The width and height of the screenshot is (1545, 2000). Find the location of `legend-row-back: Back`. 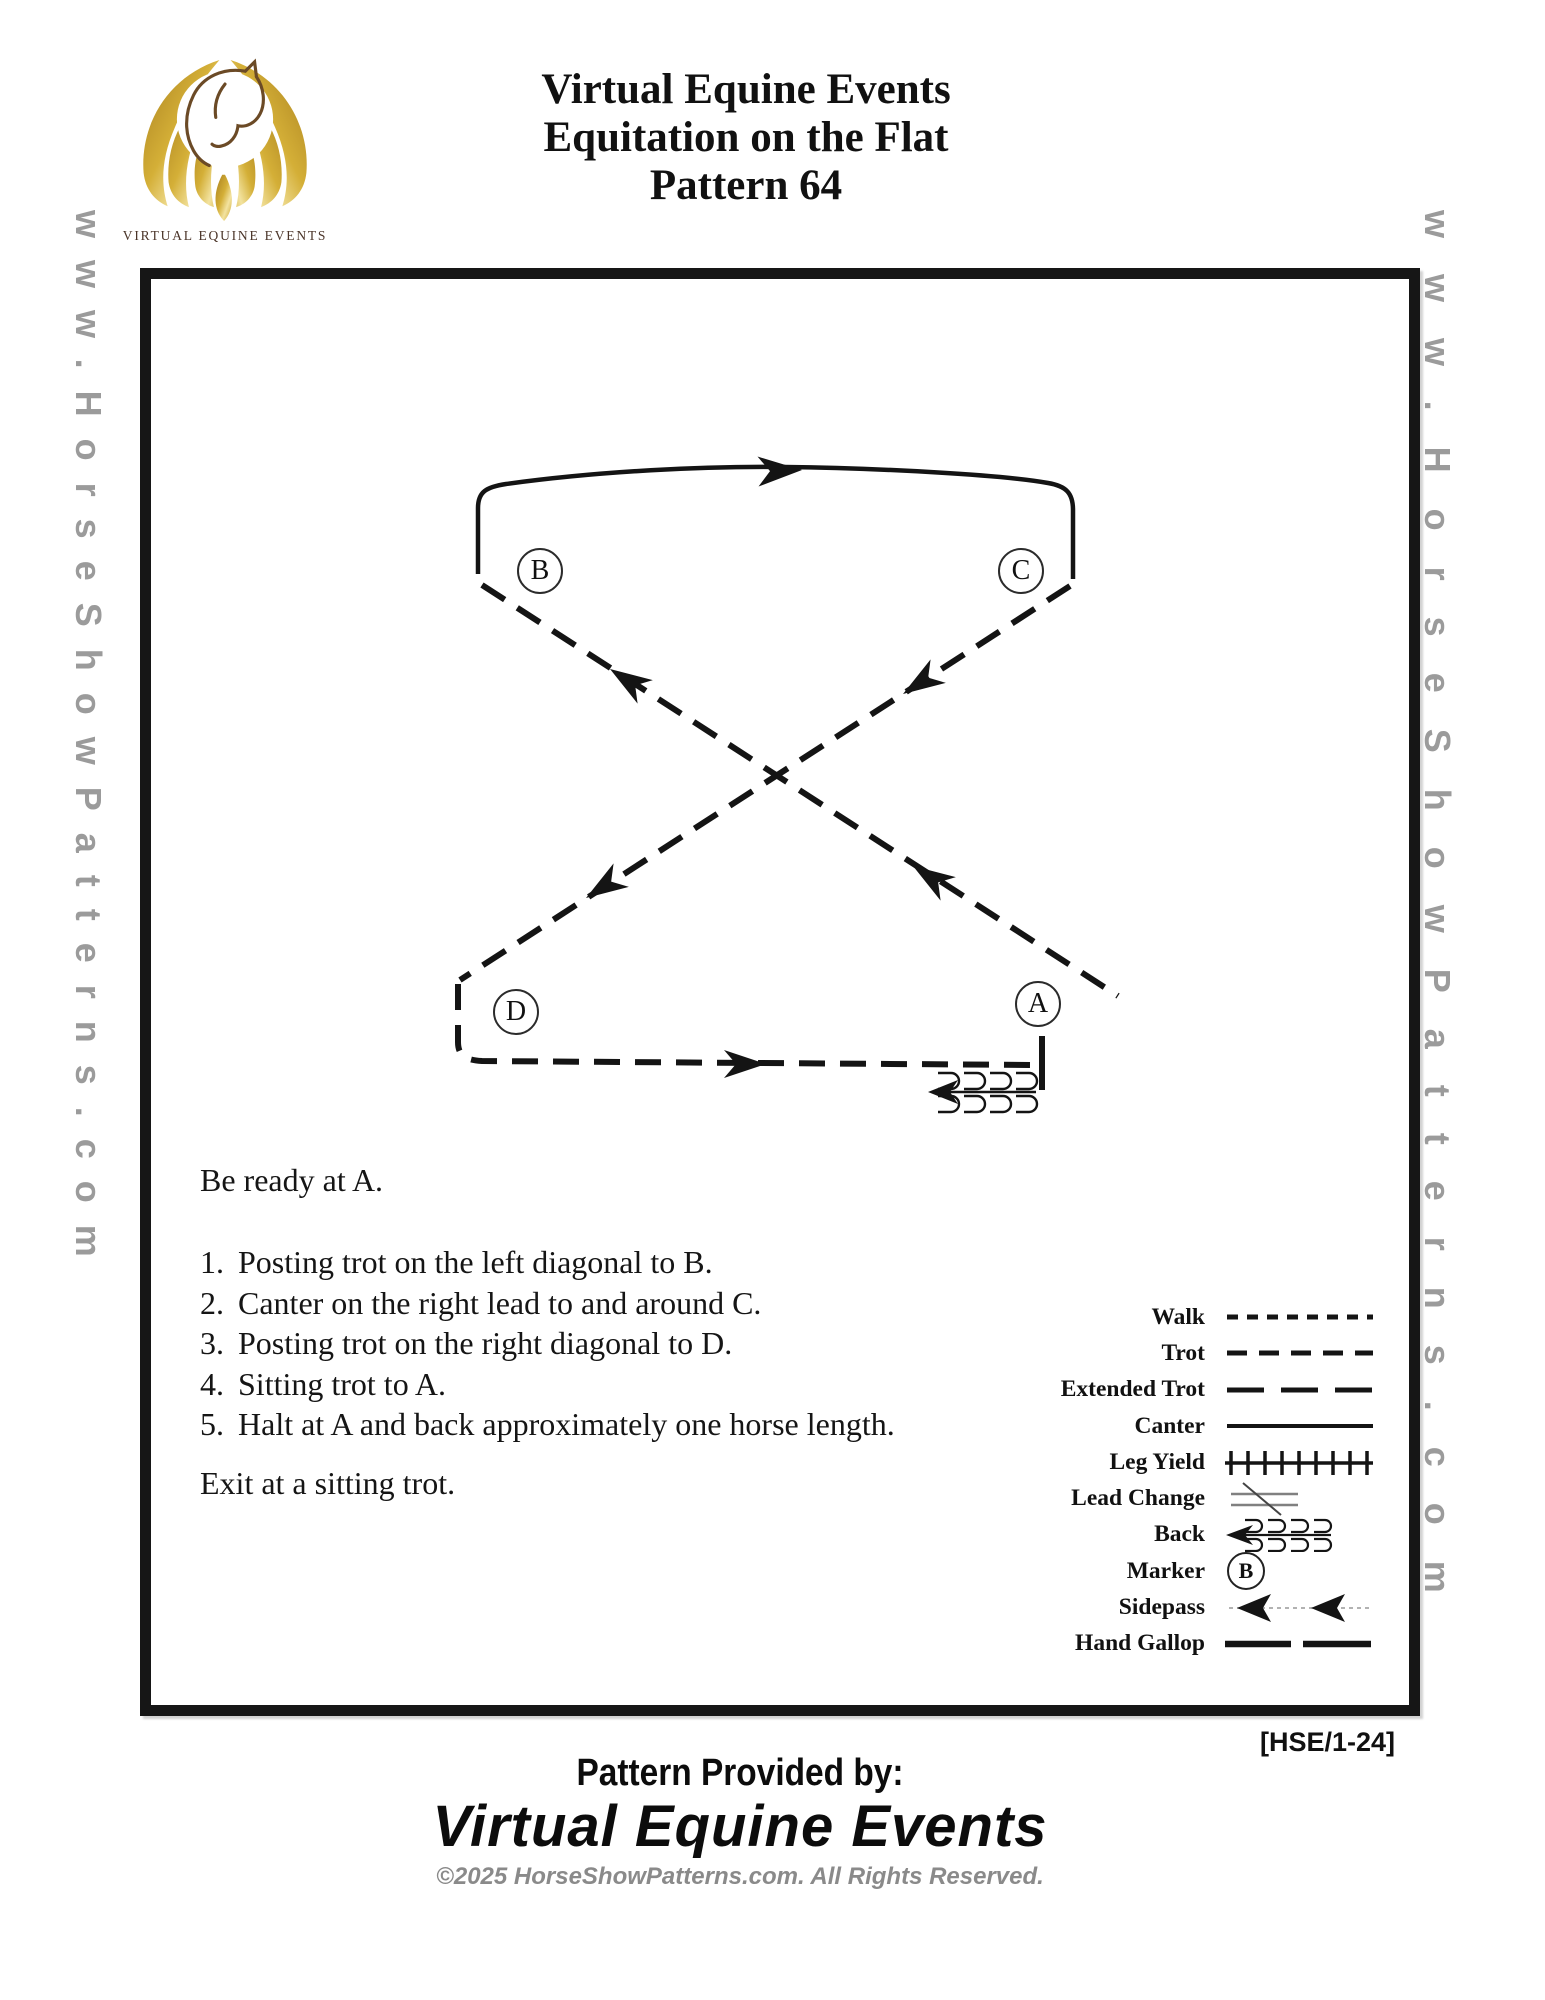

legend-row-back: Back is located at coordinates (1165, 1535).